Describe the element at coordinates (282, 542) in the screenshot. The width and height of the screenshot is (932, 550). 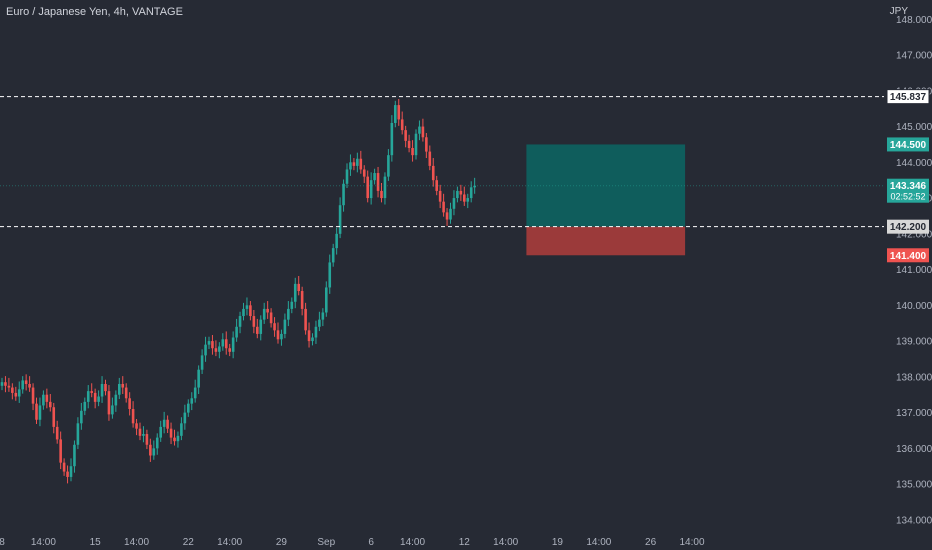
I see `time-tick-label: 29` at that location.